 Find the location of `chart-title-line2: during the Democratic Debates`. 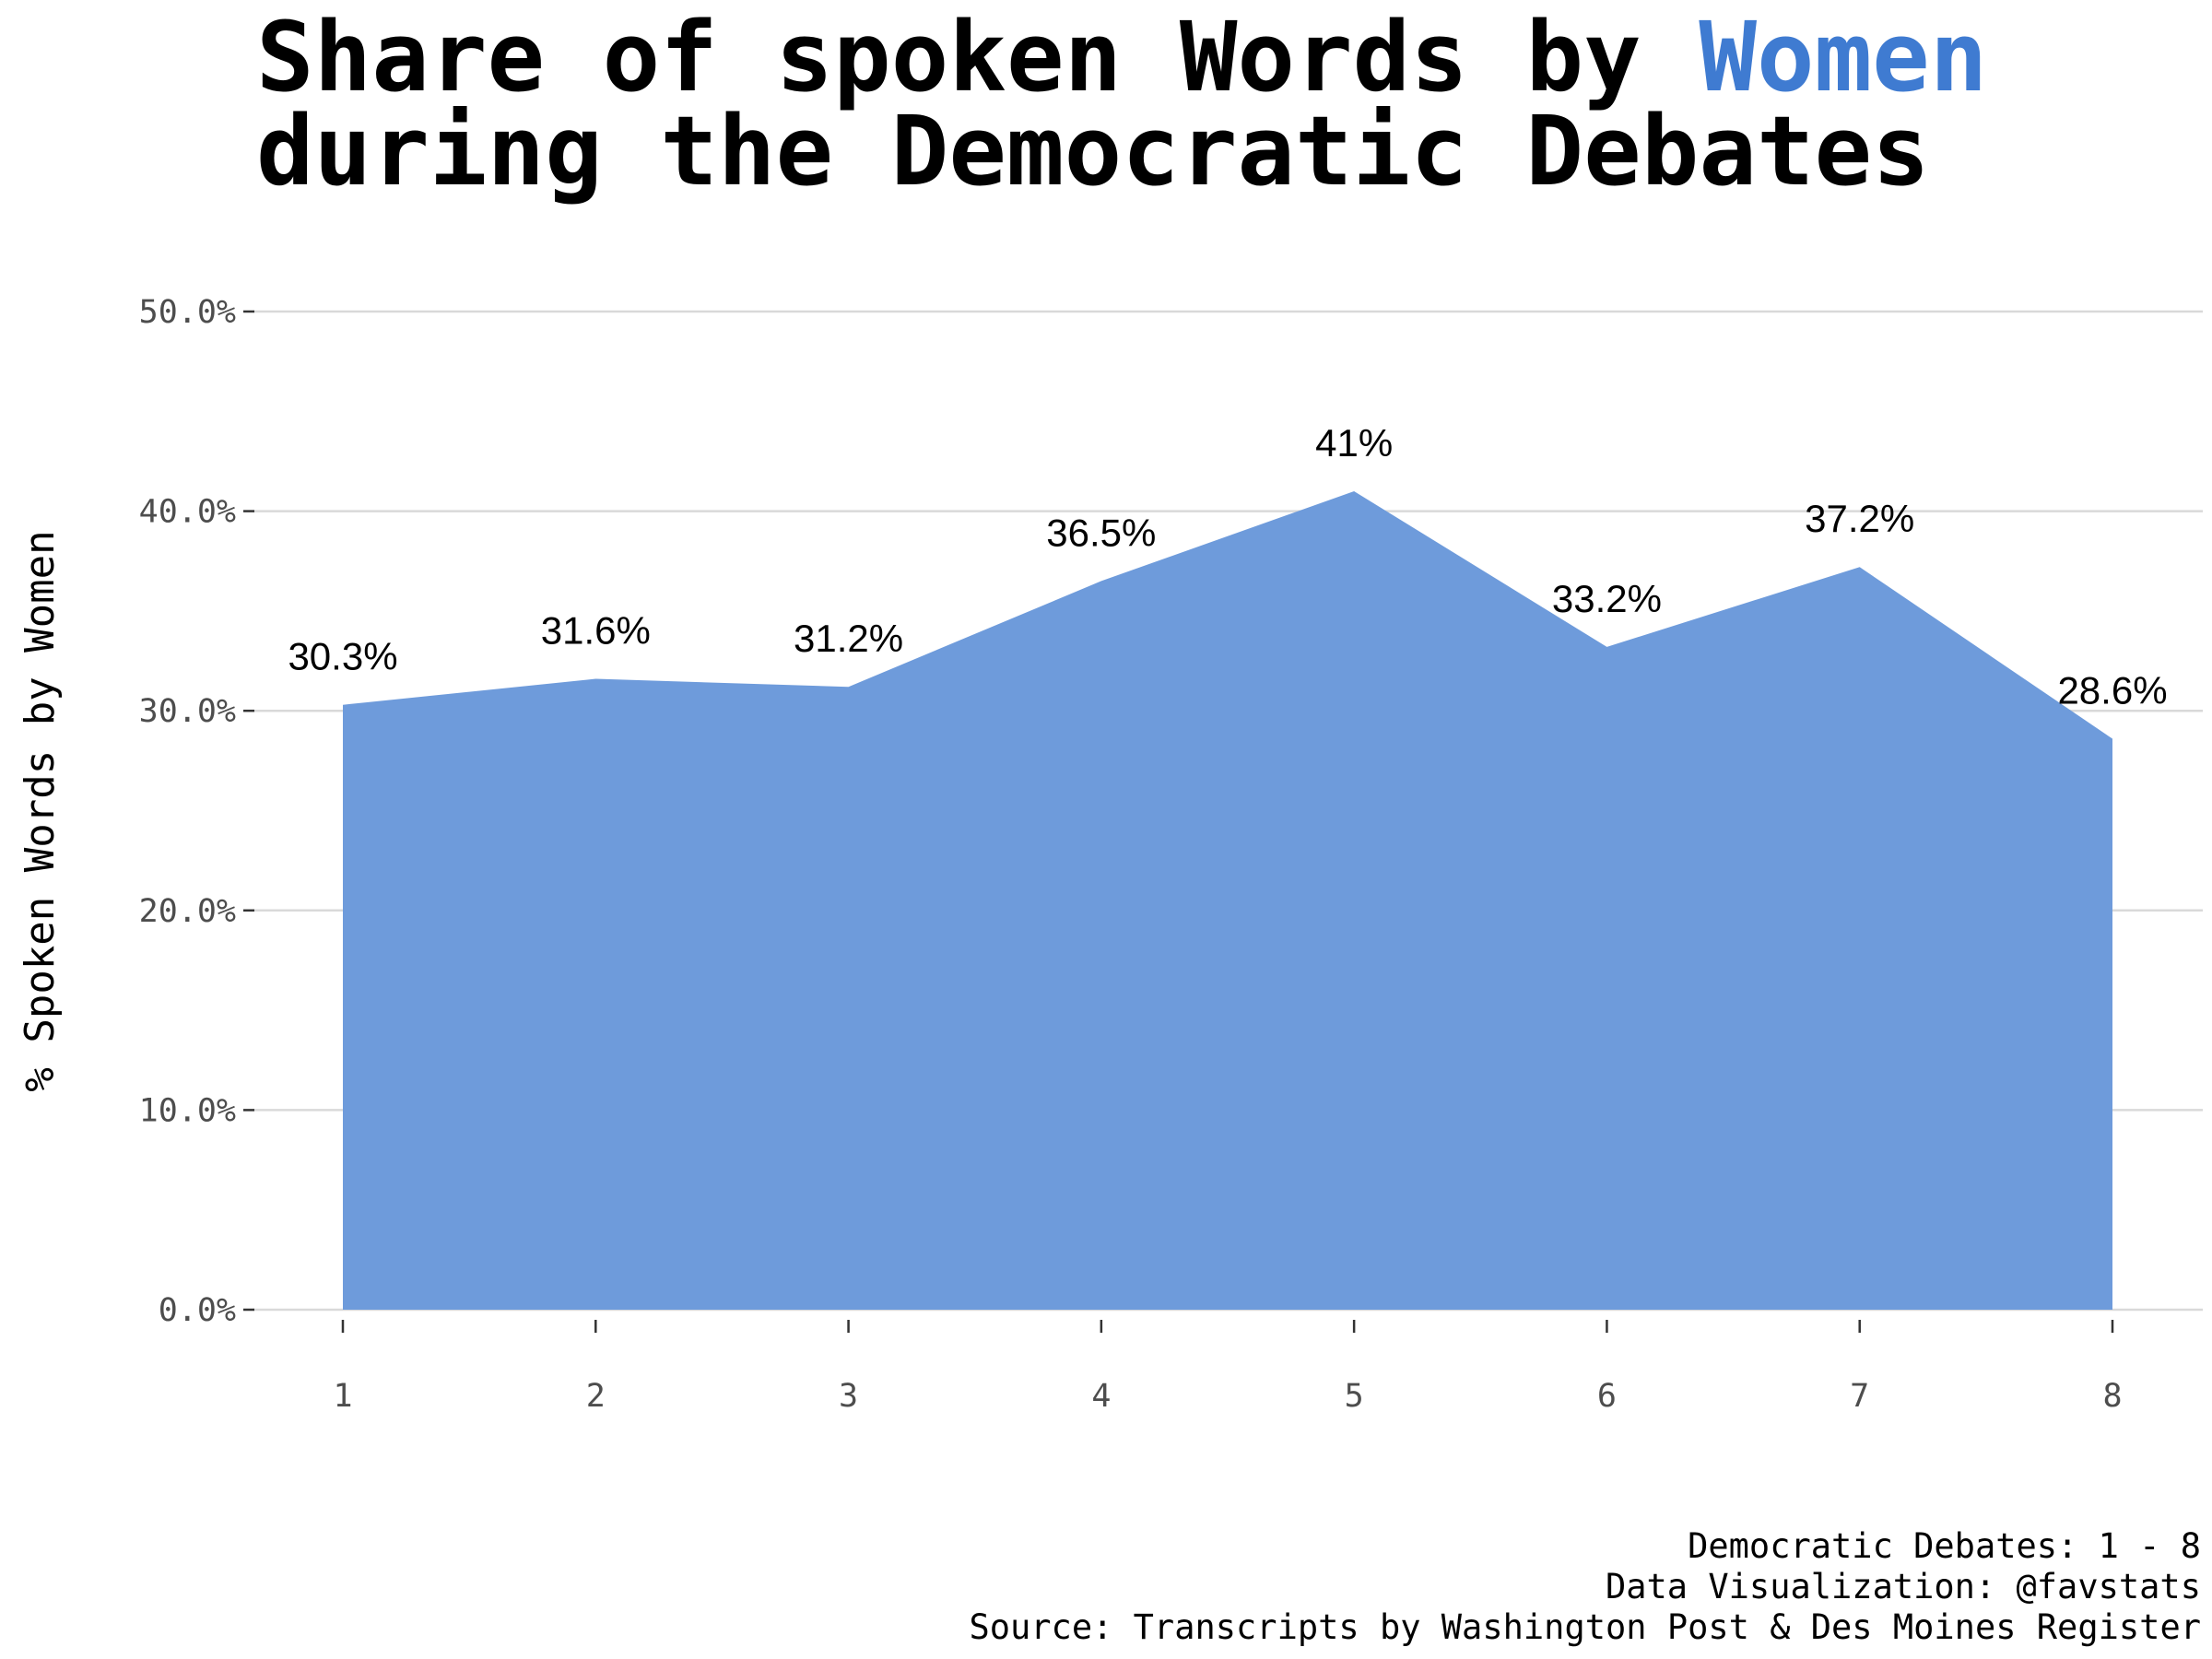

chart-title-line2: during the Democratic Debates is located at coordinates (1093, 151).